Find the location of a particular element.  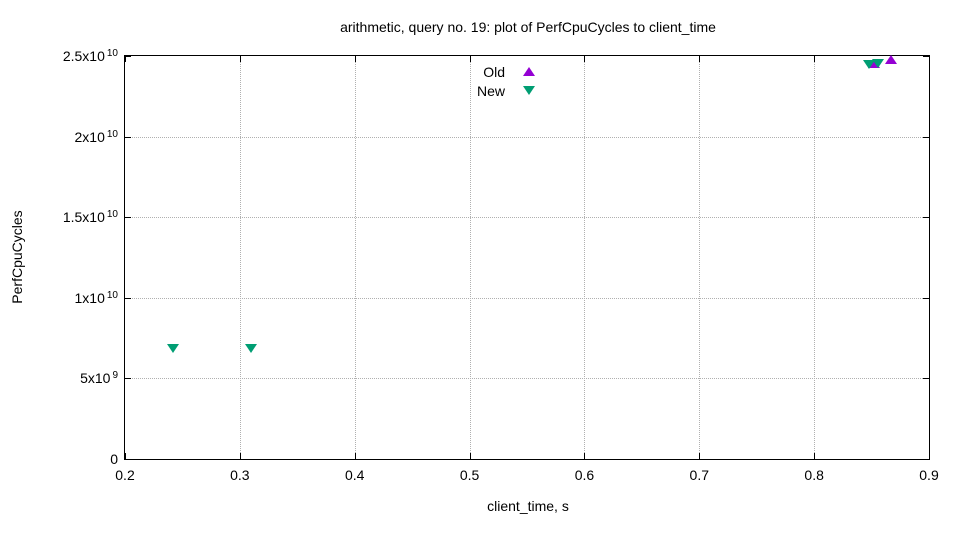

x-tick-label: 0.6 is located at coordinates (584, 475).